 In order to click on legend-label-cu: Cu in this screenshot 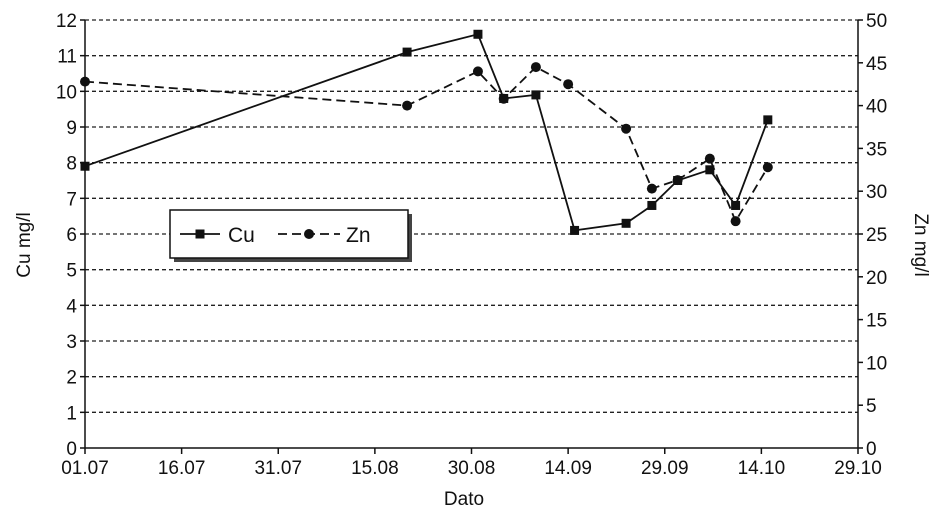, I will do `click(241, 235)`.